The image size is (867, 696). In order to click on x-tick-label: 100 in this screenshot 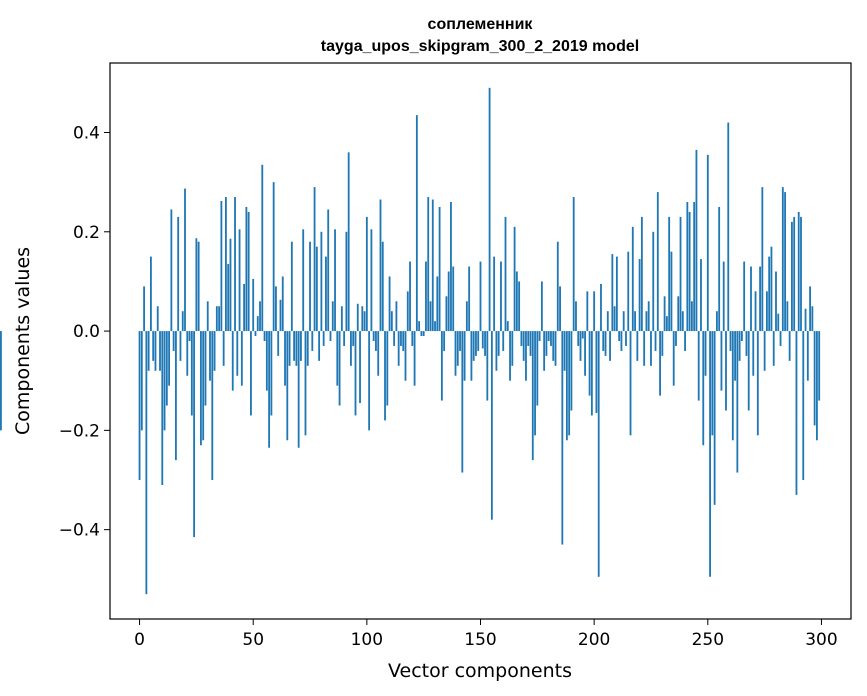, I will do `click(367, 640)`.